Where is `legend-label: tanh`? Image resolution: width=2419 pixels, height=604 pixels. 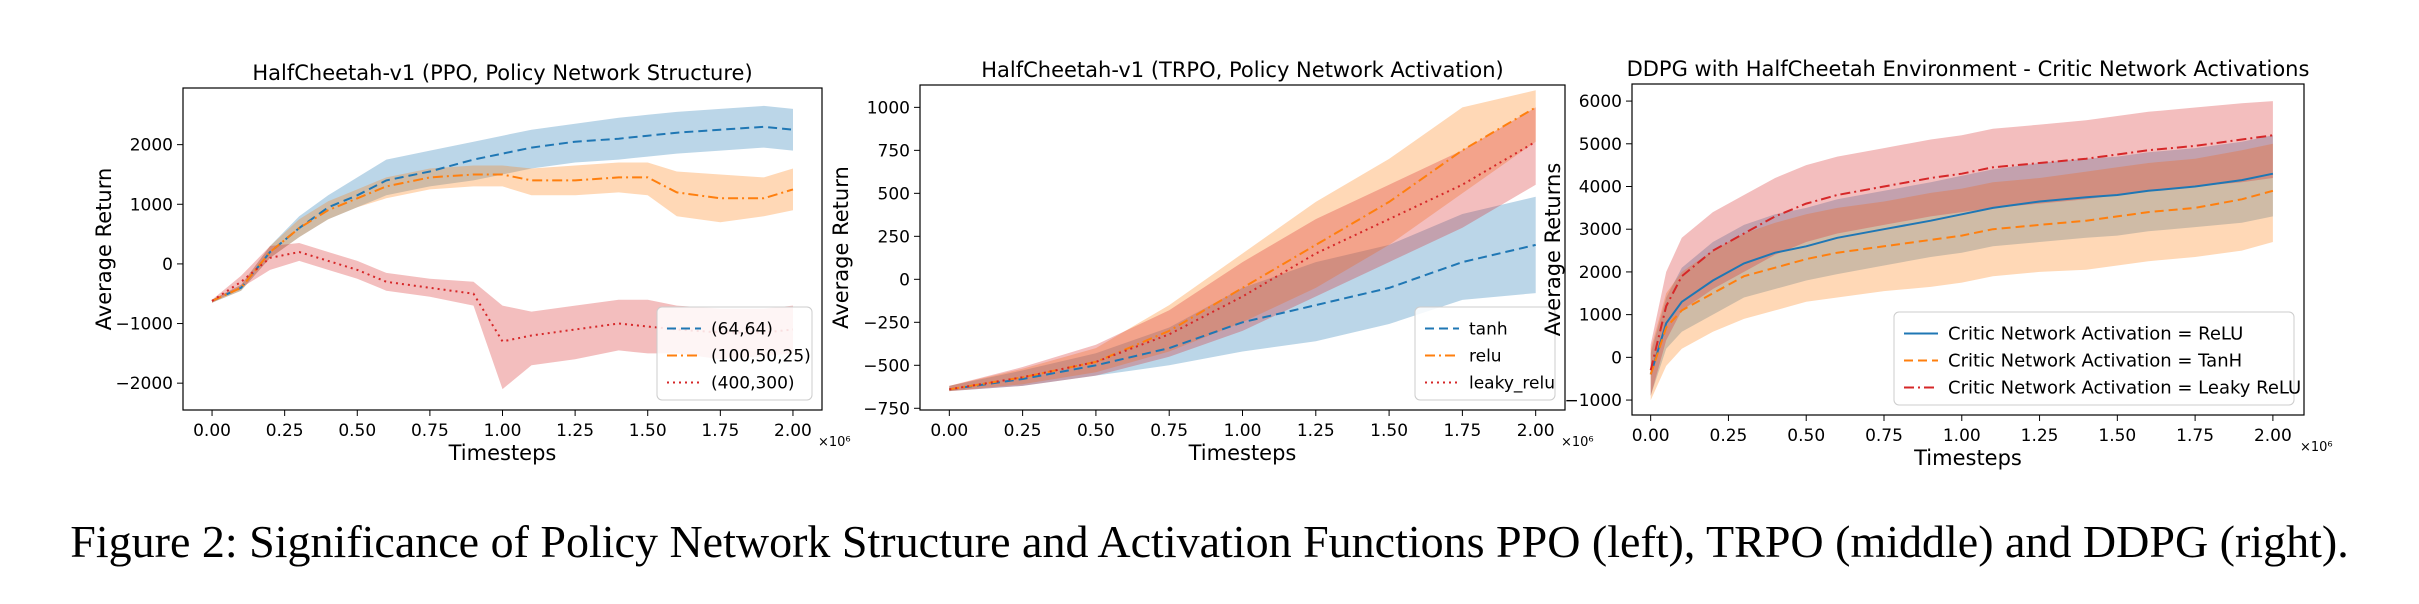 legend-label: tanh is located at coordinates (1488, 330).